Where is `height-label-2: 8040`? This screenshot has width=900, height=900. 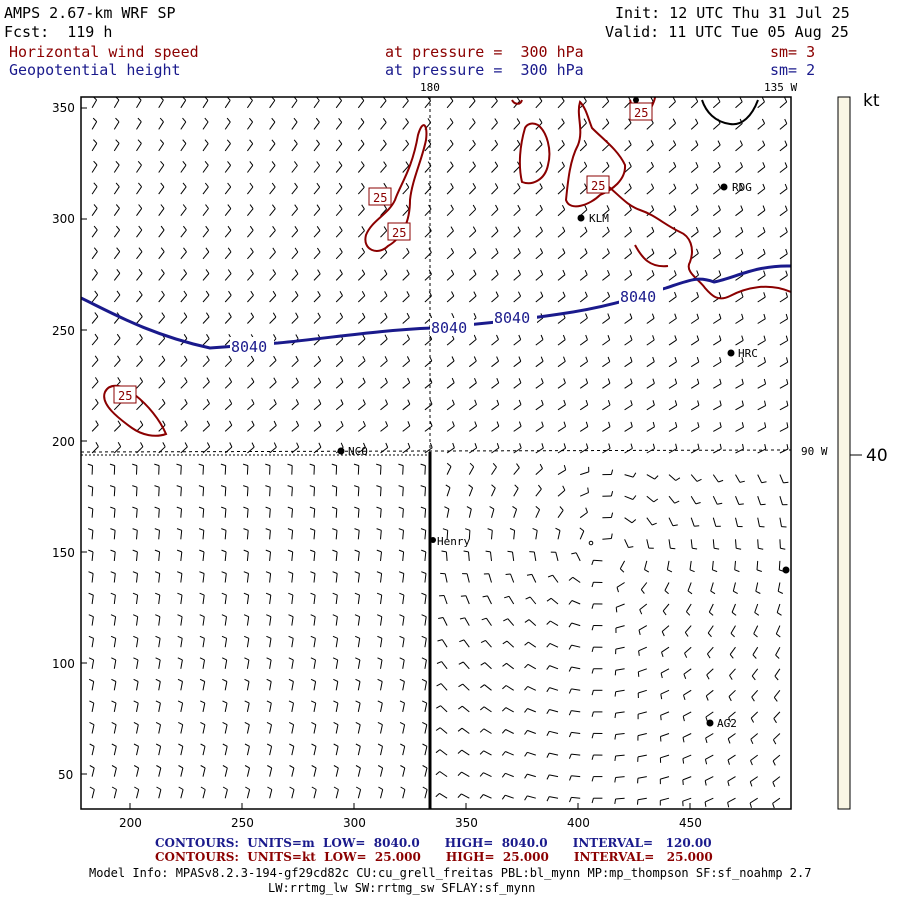 height-label-2: 8040 is located at coordinates (452, 327).